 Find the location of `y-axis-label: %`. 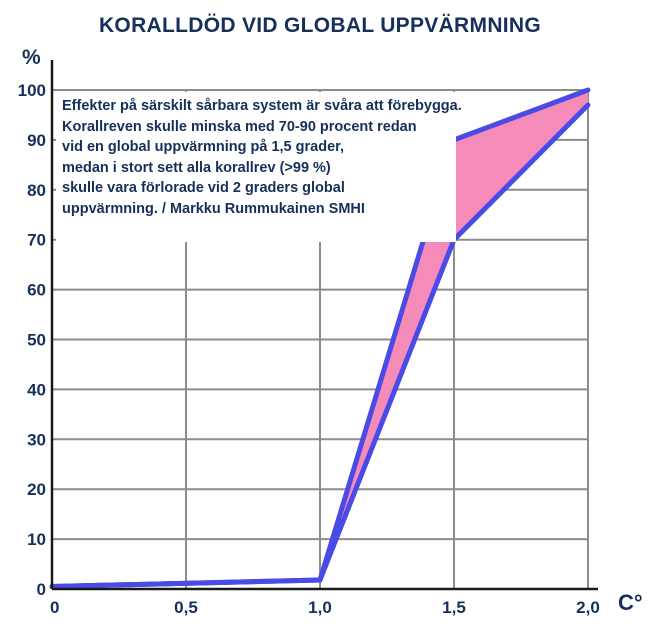

y-axis-label: % is located at coordinates (31, 57).